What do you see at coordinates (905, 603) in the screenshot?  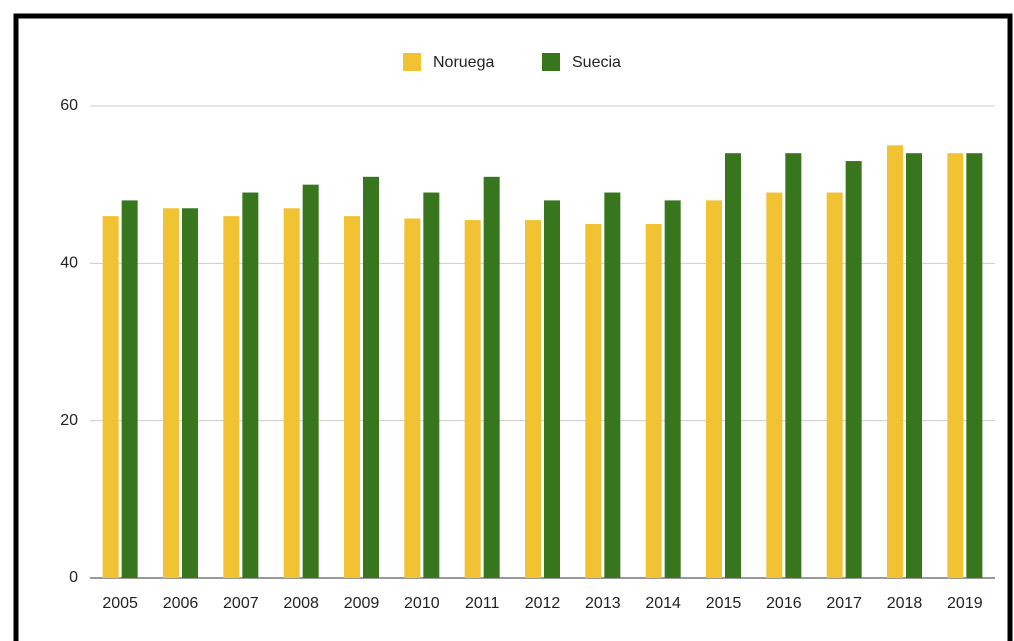 I see `x-tick-label: 2018` at bounding box center [905, 603].